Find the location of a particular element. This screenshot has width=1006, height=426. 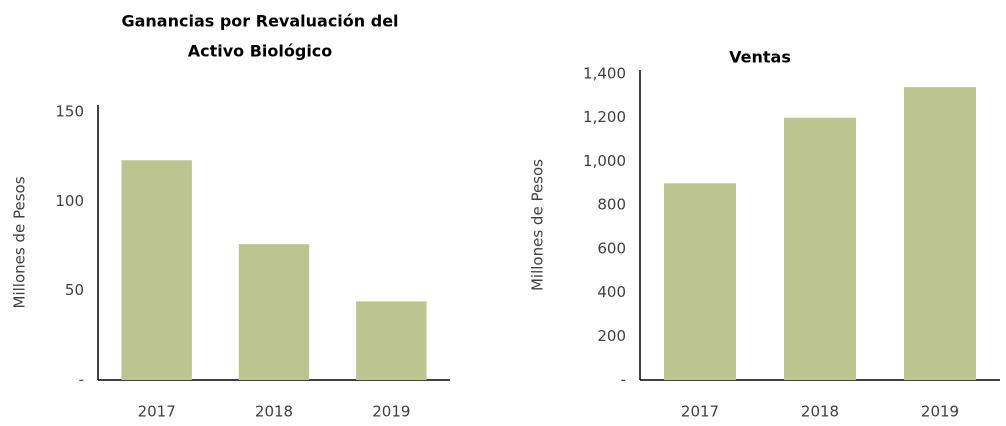

chart-title: Activo Biológico is located at coordinates (260, 51).